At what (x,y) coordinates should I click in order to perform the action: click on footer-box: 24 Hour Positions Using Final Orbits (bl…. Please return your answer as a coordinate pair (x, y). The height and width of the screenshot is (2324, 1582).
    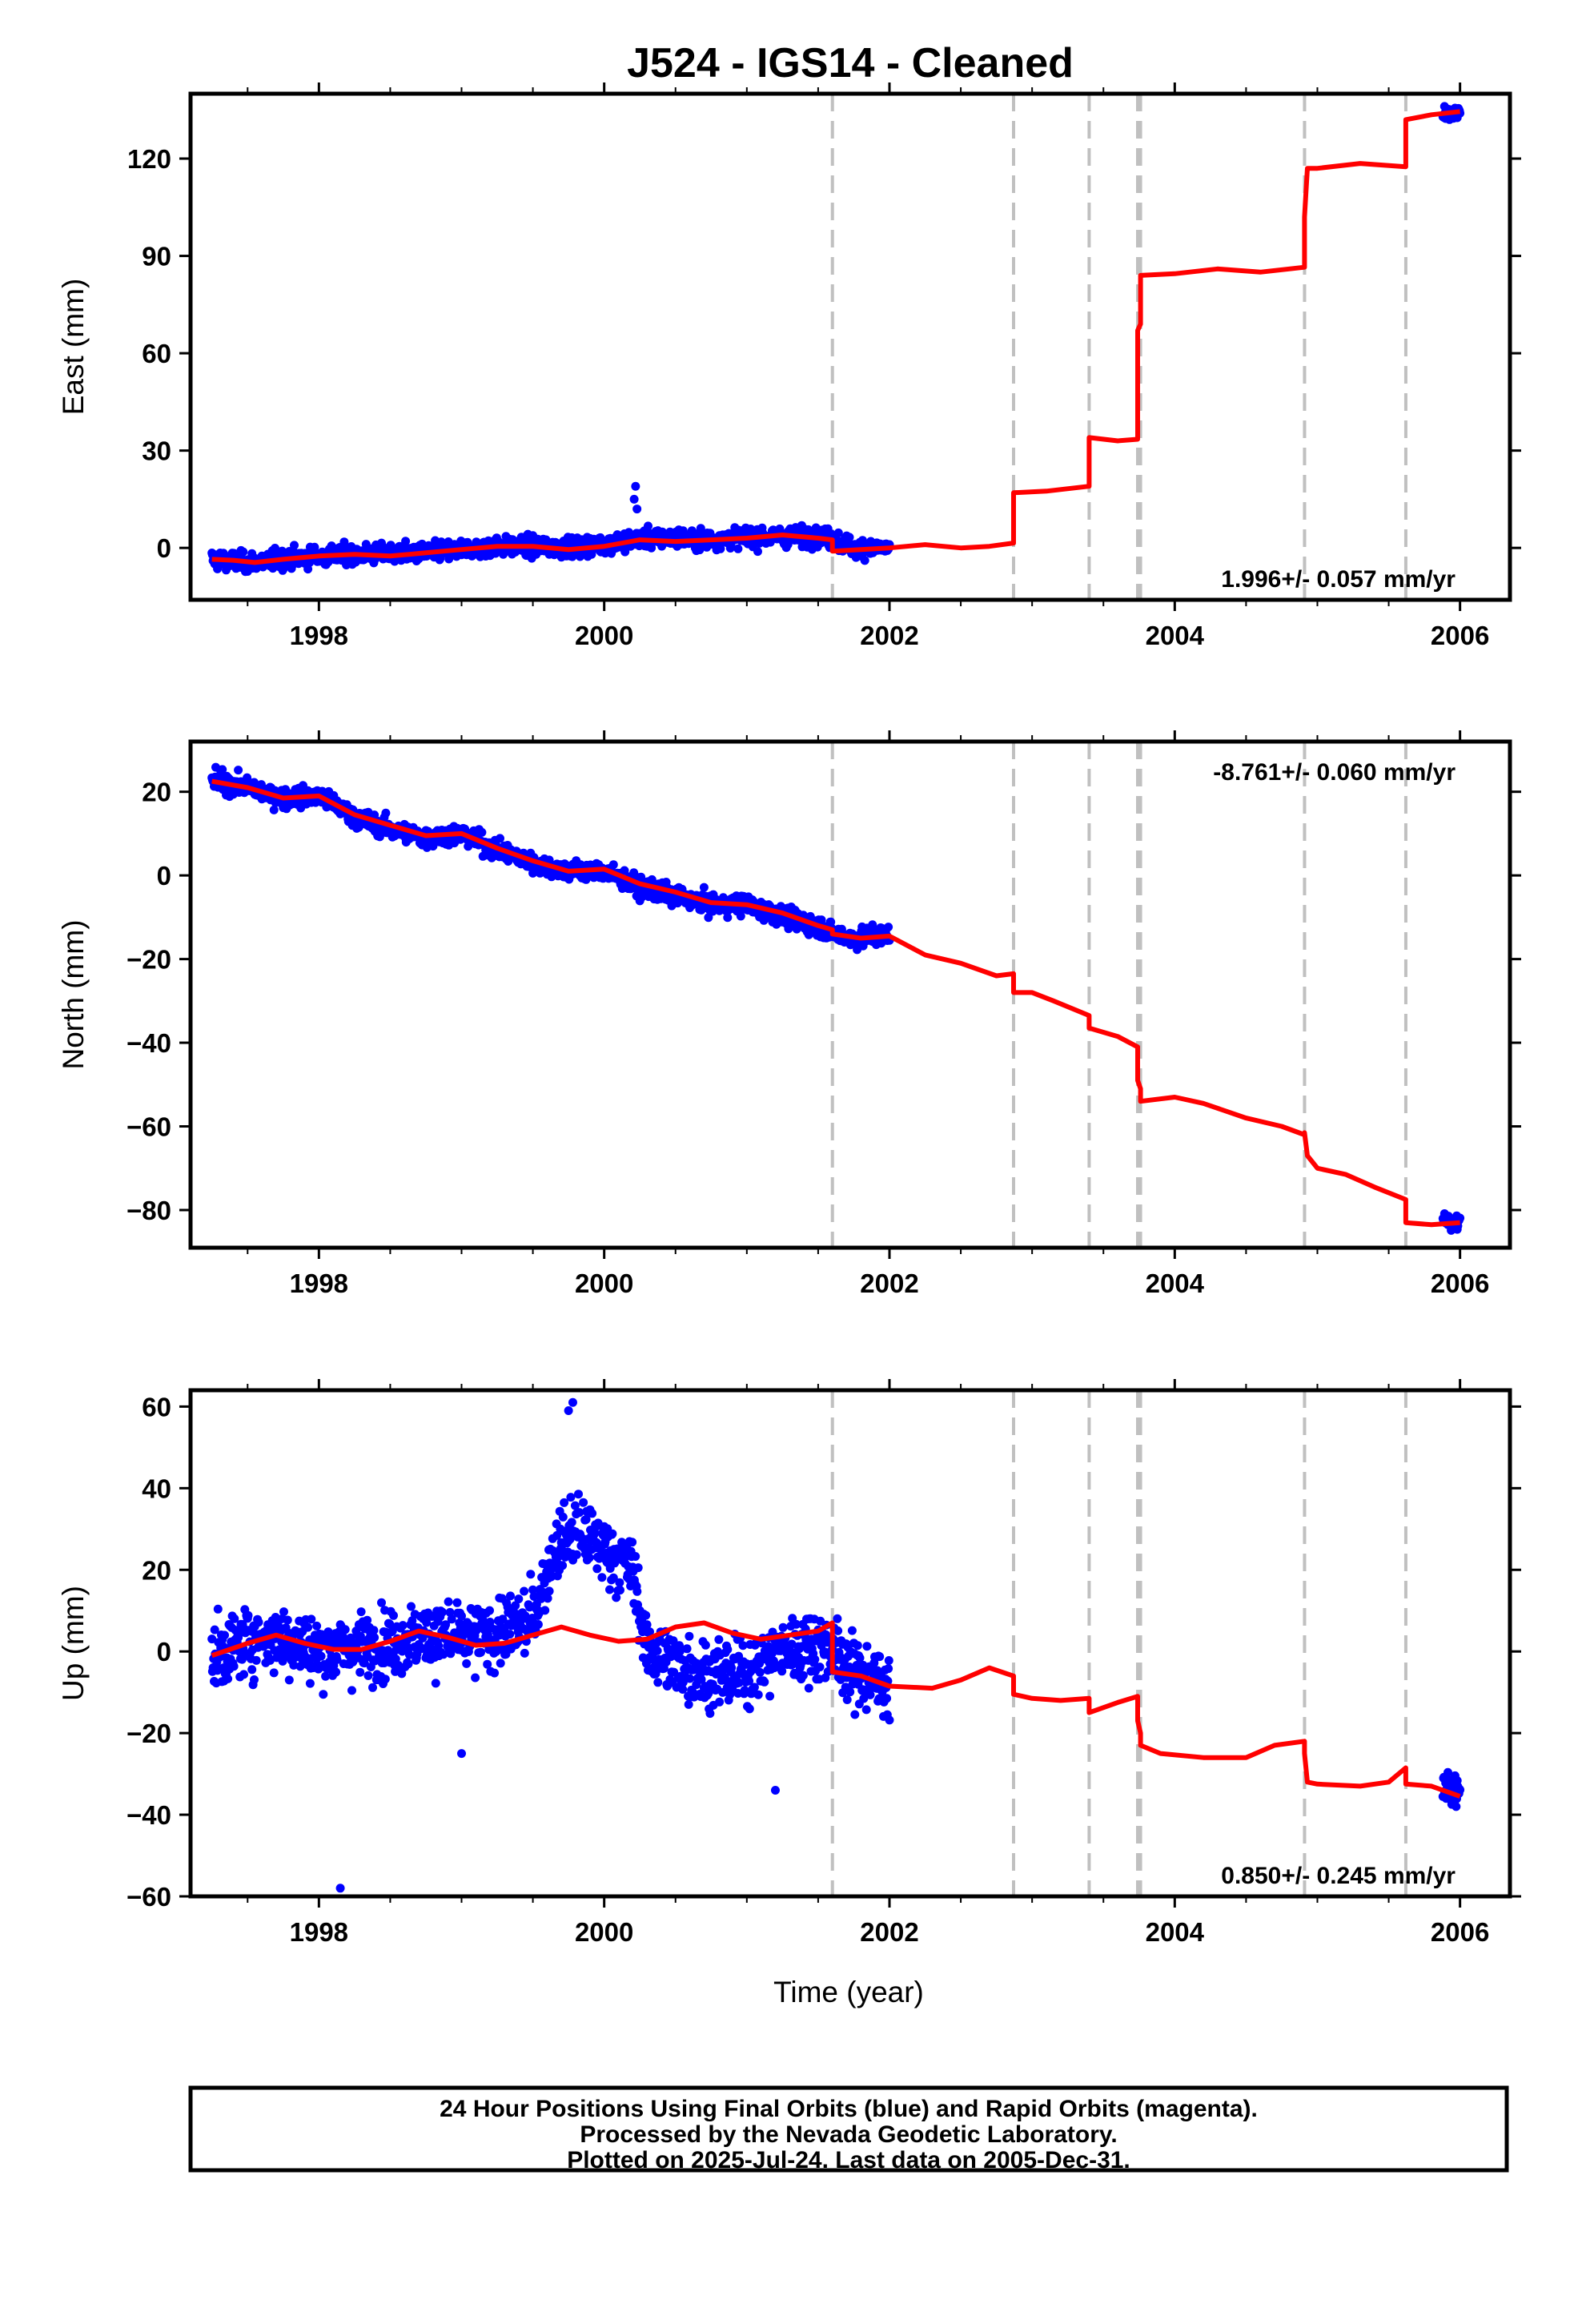
    Looking at the image, I should click on (848, 2129).